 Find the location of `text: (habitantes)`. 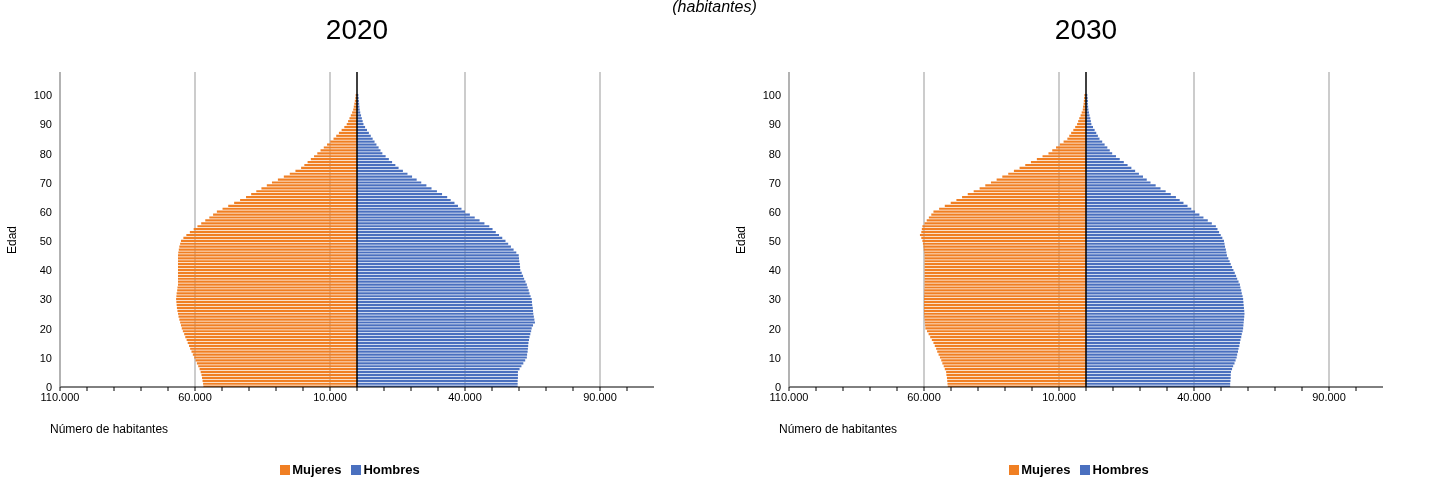

text: (habitantes) is located at coordinates (714, 7).